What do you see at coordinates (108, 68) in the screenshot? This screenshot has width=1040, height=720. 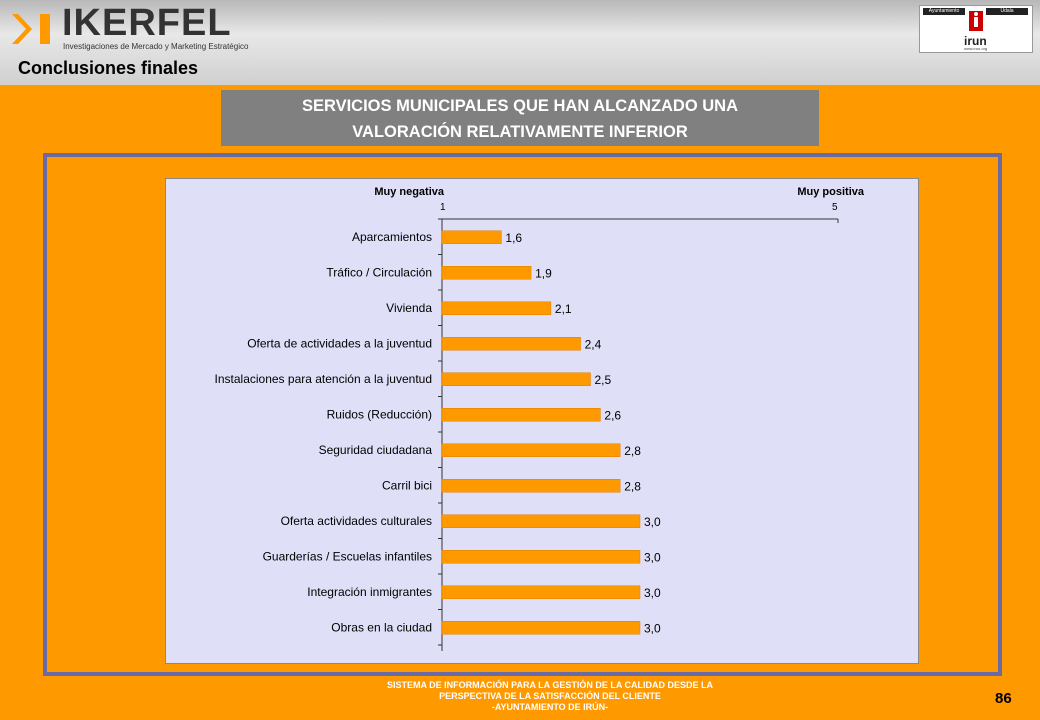 I see `page-title: Conclusiones finales` at bounding box center [108, 68].